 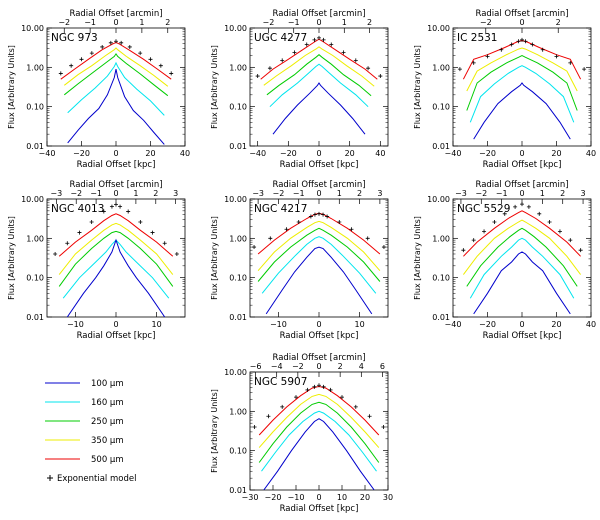 What do you see at coordinates (477, 38) in the screenshot?
I see `panel-title: IC 2531` at bounding box center [477, 38].